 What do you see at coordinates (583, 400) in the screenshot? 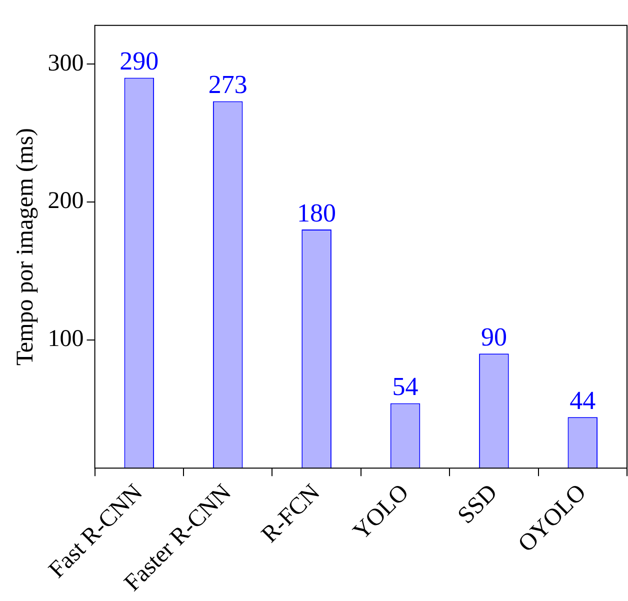
I see `data-label: 44` at bounding box center [583, 400].